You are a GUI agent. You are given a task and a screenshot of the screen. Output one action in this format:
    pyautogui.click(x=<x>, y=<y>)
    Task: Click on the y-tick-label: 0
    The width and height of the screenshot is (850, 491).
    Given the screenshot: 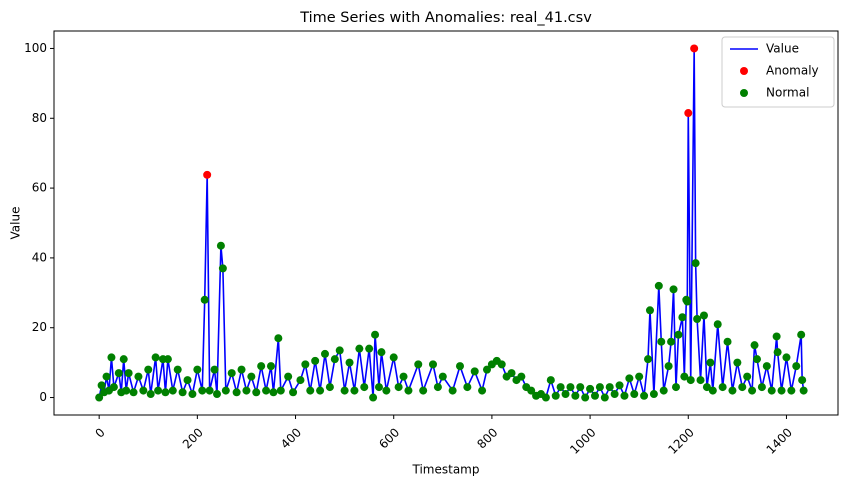 What is the action you would take?
    pyautogui.click(x=43, y=397)
    